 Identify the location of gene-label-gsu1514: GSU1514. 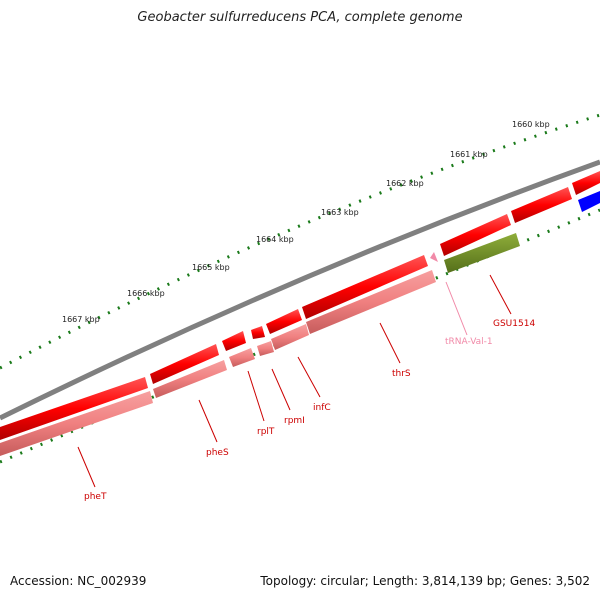
(514, 324).